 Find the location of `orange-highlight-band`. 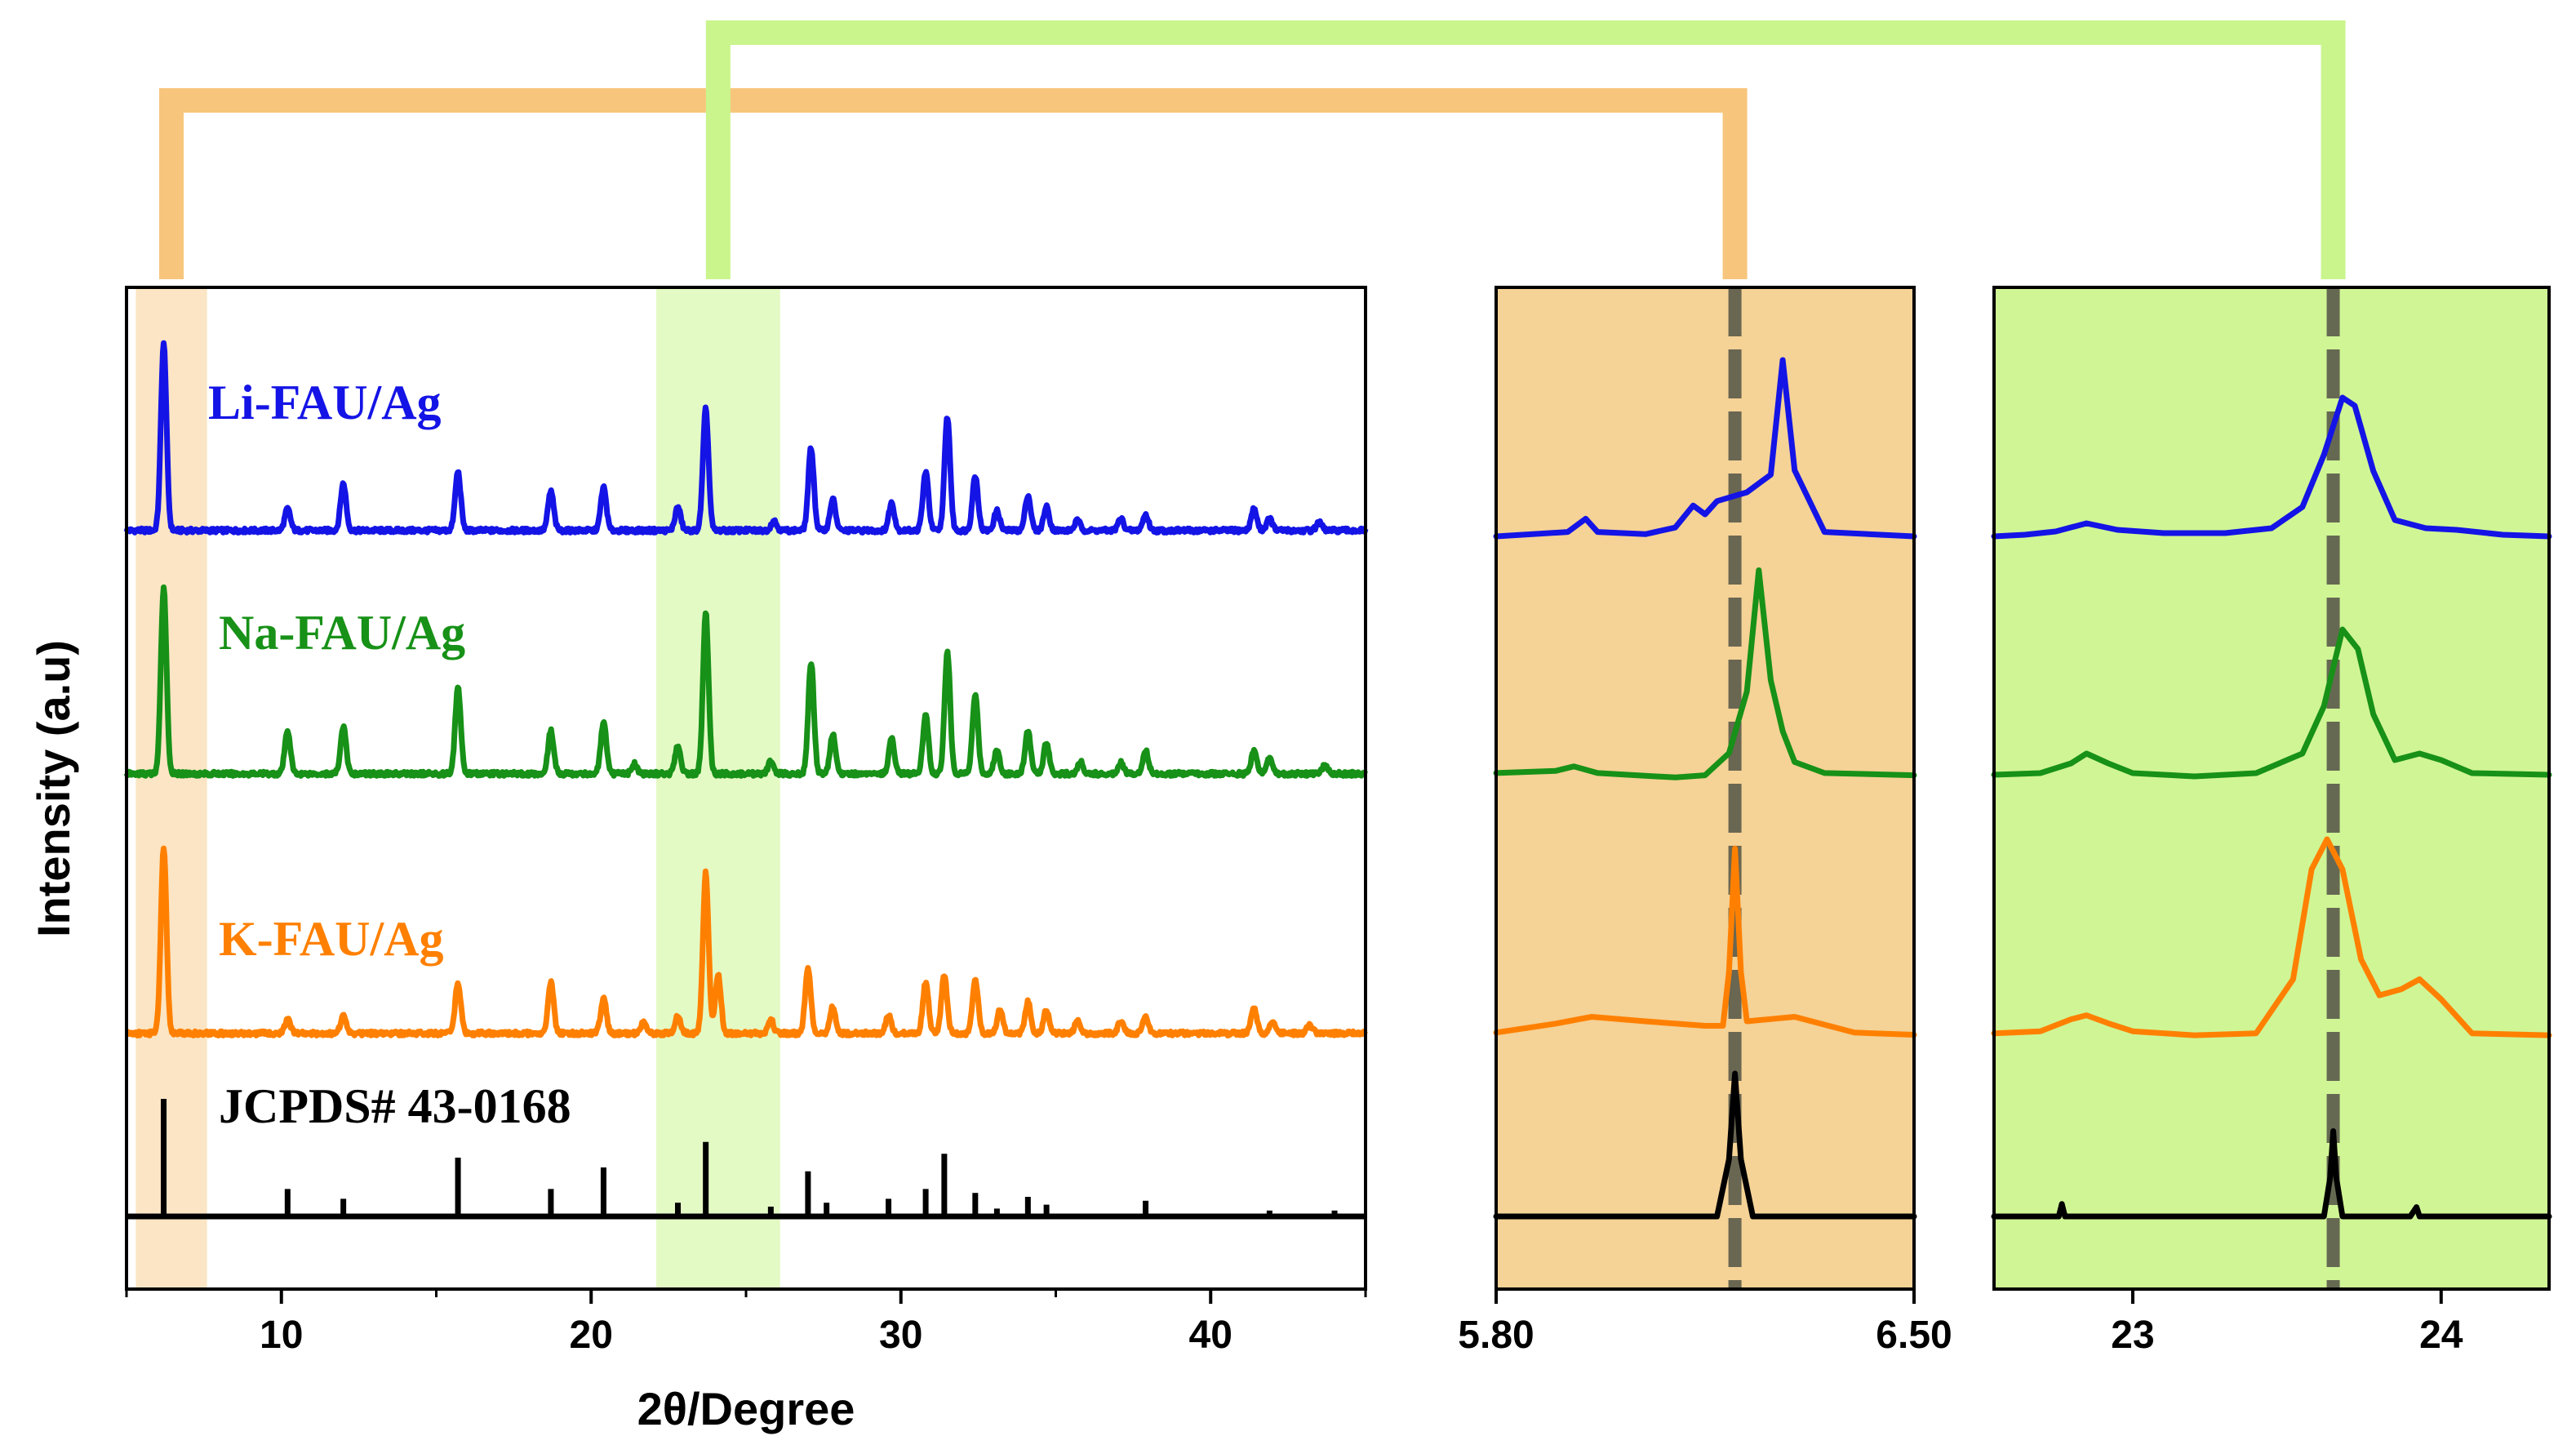

orange-highlight-band is located at coordinates (171, 788).